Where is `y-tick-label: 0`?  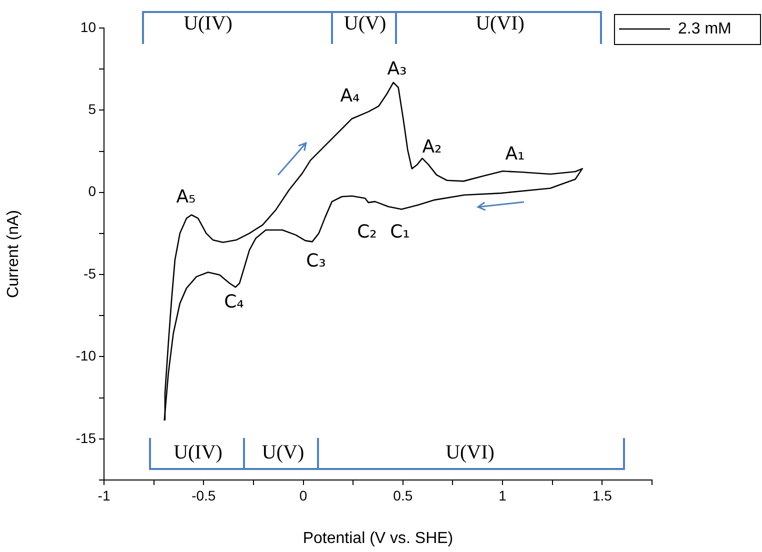
y-tick-label: 0 is located at coordinates (92, 191).